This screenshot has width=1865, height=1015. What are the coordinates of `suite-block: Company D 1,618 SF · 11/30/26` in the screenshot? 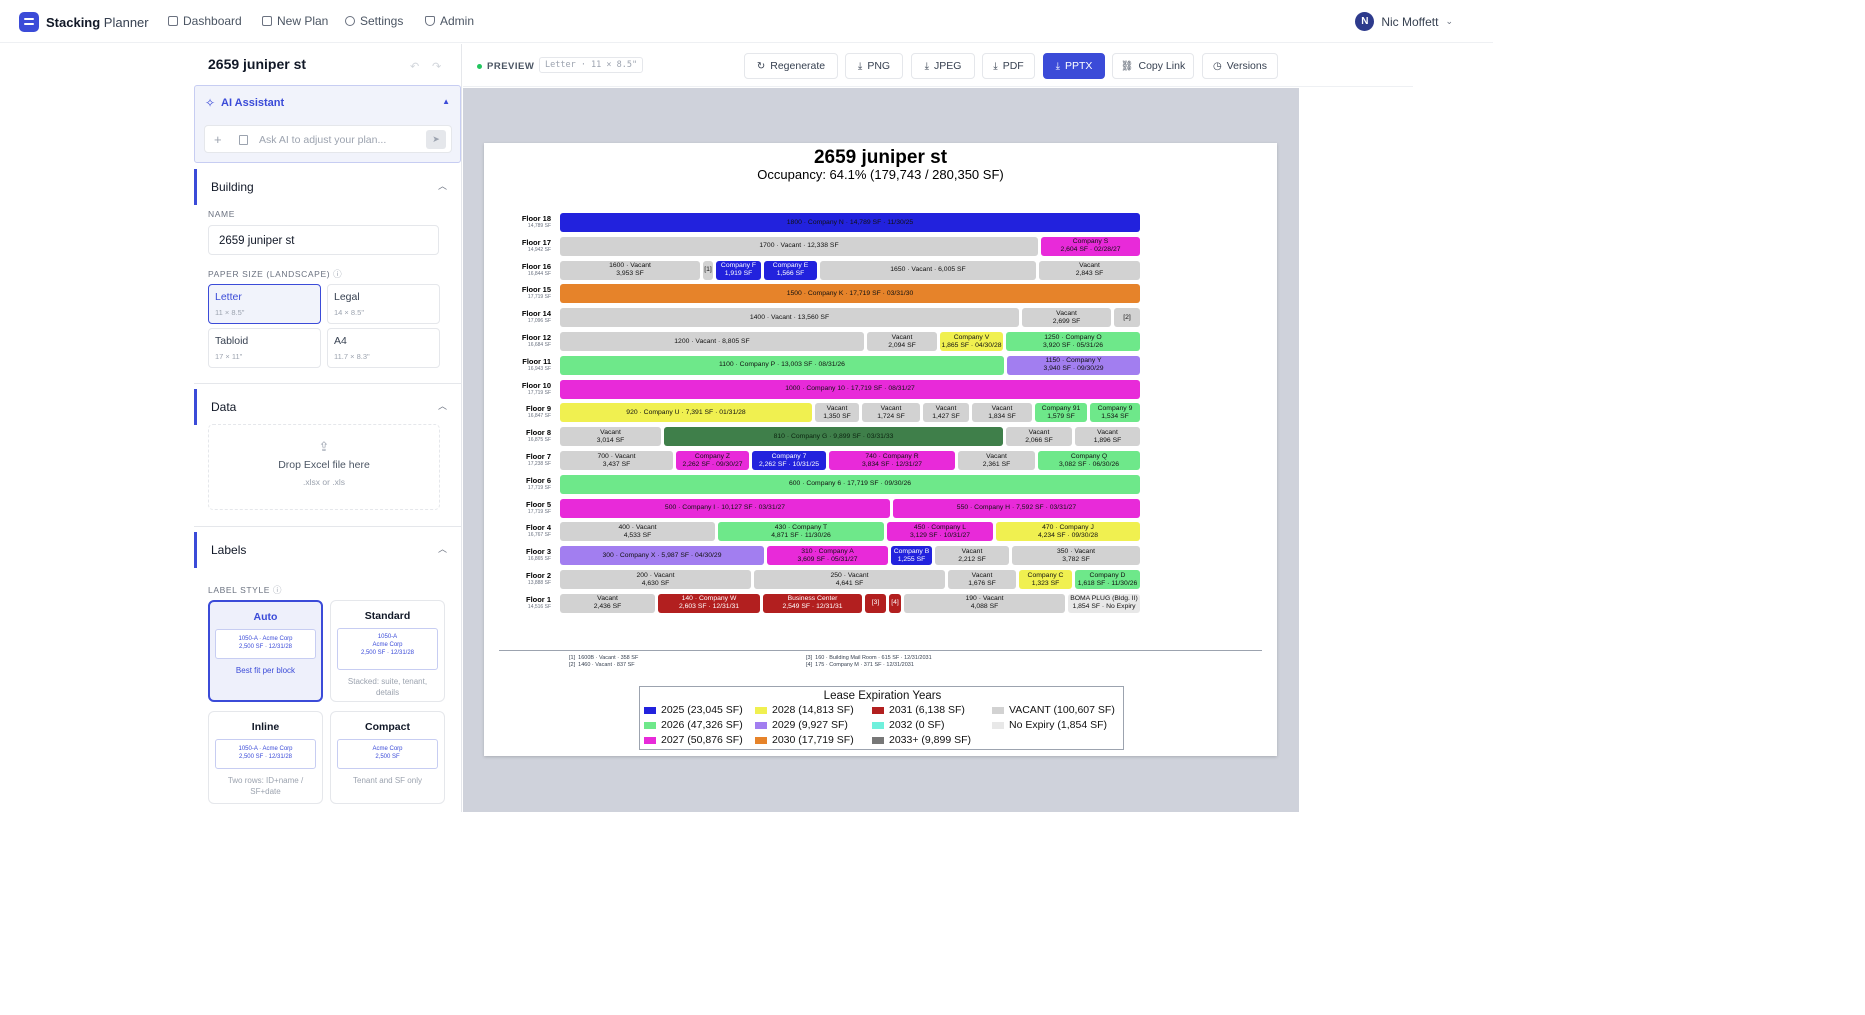 It's located at (1107, 579).